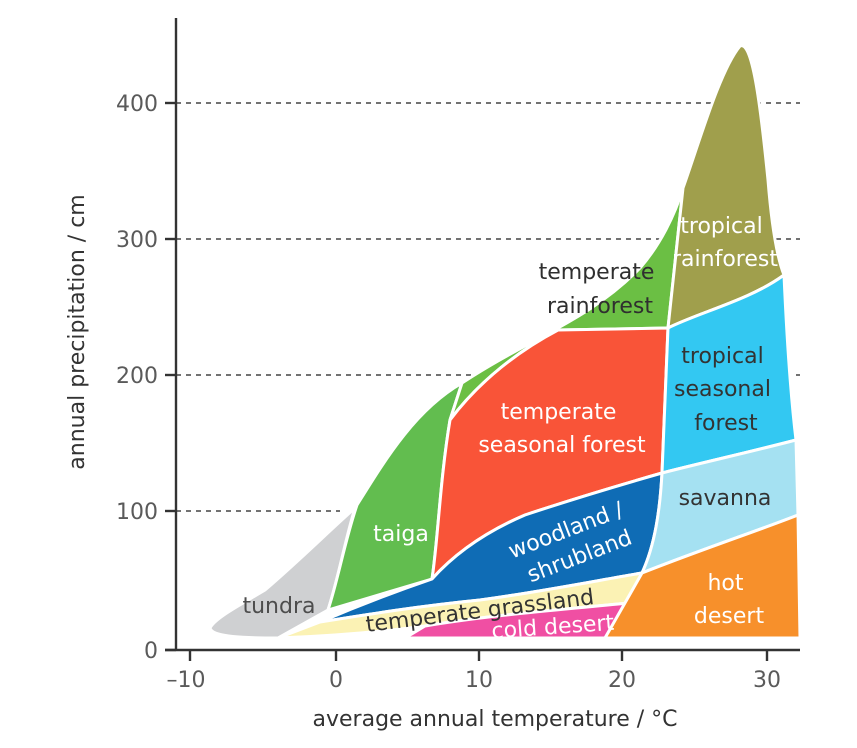 The width and height of the screenshot is (857, 748). I want to click on y-tick-labels: 0 100 200 300 400, so click(137, 378).